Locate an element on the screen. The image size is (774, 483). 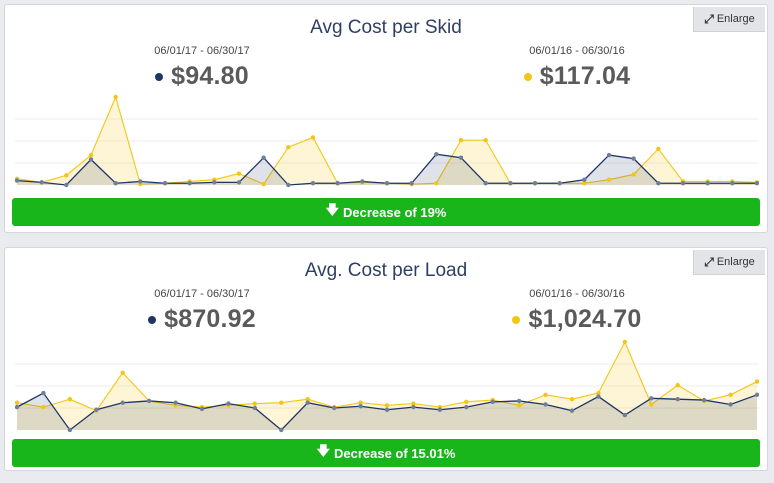
decrease-banner: 🡇 Decrease of 15.01% is located at coordinates (386, 453).